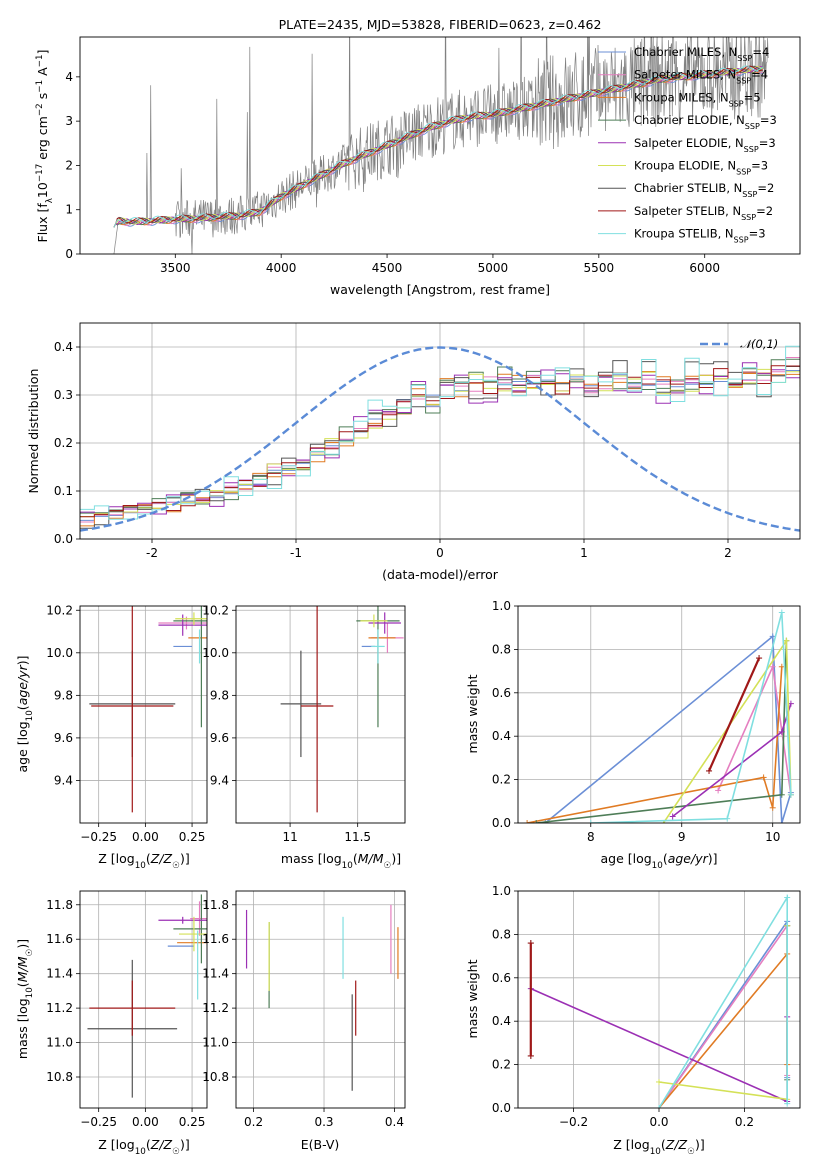 The image size is (819, 1174). Describe the element at coordinates (705, 145) in the screenshot. I see `legend-label-salp_elodie: Salpeter ELODIE, NSSP=3` at that location.